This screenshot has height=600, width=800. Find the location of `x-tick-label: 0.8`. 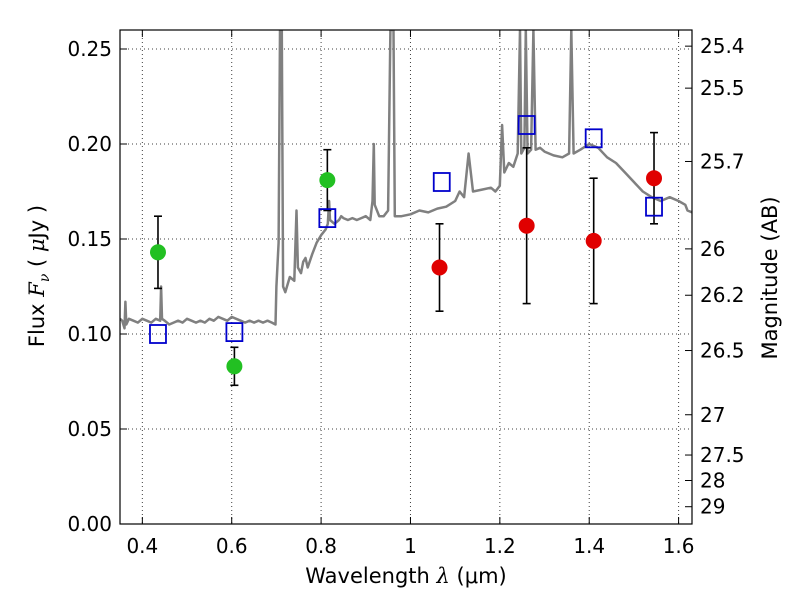

x-tick-label: 0.8 is located at coordinates (321, 546).